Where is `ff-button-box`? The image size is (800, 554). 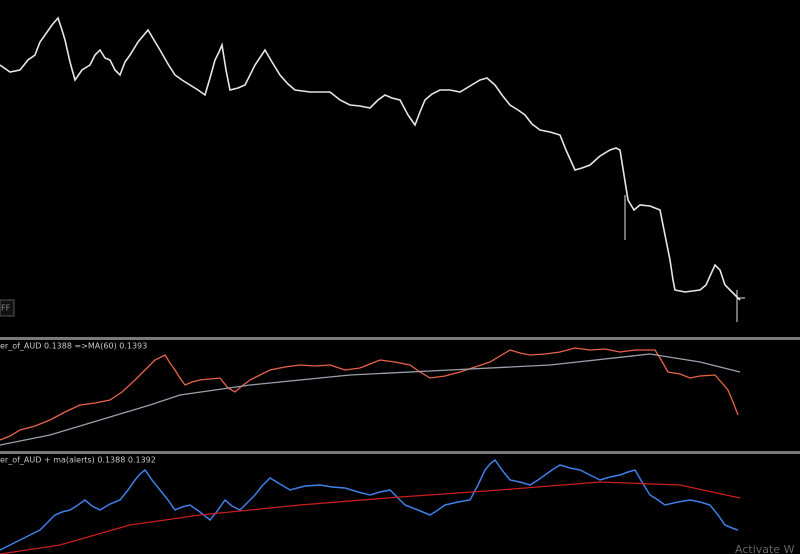
ff-button-box is located at coordinates (7, 308).